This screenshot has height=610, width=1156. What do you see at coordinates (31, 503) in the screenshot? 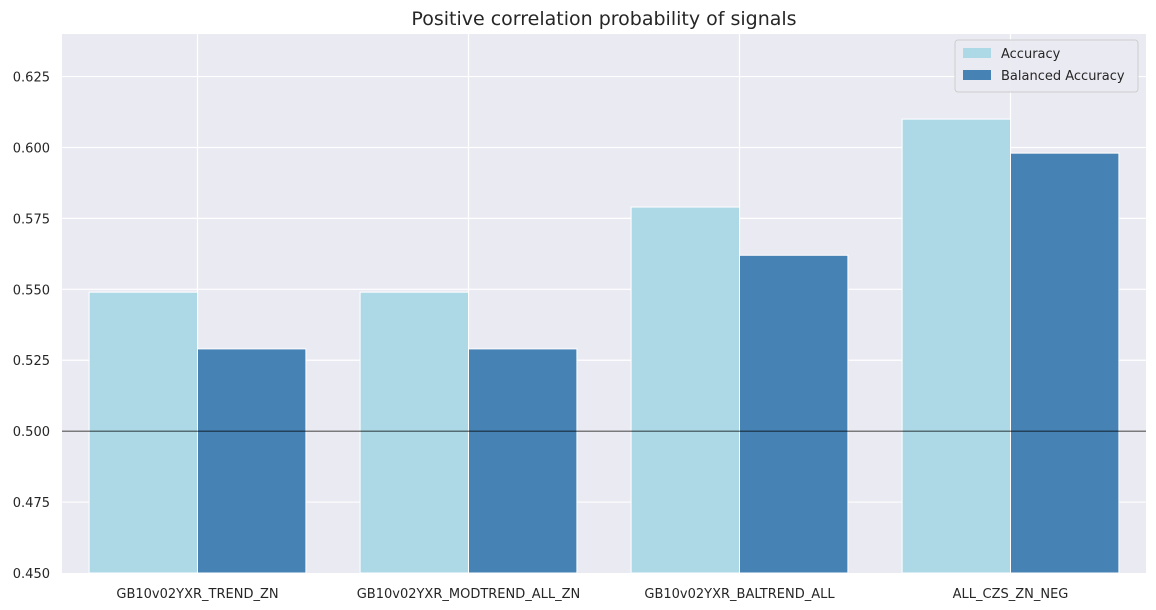
I see `y-tick-label: 0.475` at bounding box center [31, 503].